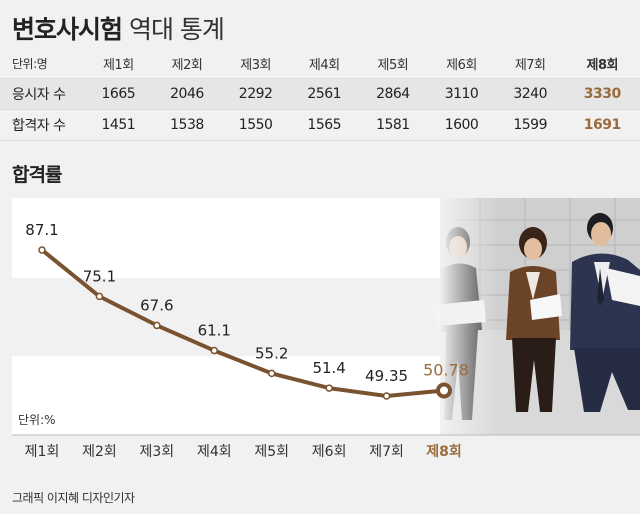 The width and height of the screenshot is (640, 514). Describe the element at coordinates (157, 452) in the screenshot. I see `x-tick-label: 제3회` at that location.